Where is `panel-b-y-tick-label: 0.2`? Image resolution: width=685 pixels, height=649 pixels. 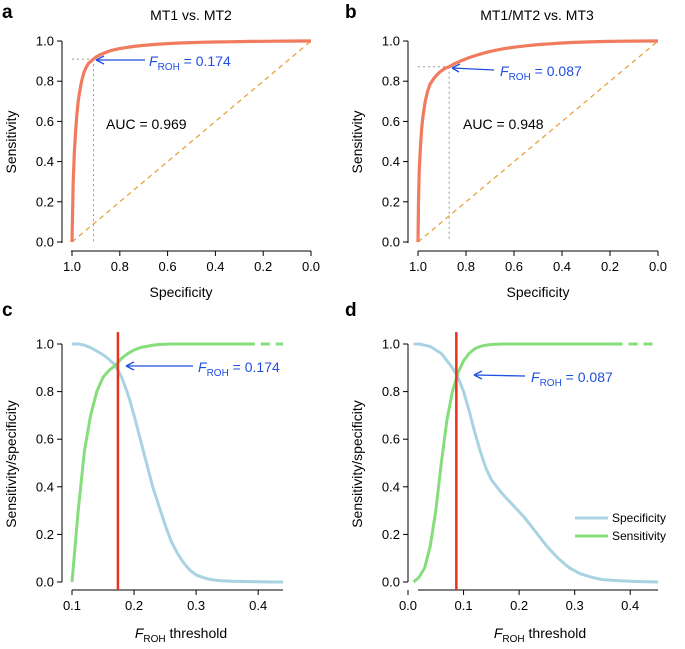
panel-b-y-tick-label: 0.2 is located at coordinates (391, 201).